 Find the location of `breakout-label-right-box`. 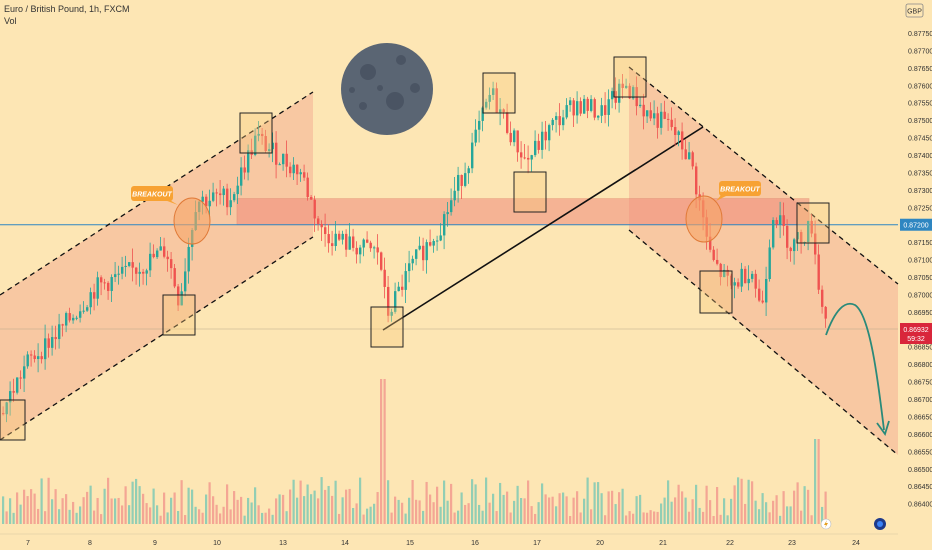

breakout-label-right-box is located at coordinates (740, 188).